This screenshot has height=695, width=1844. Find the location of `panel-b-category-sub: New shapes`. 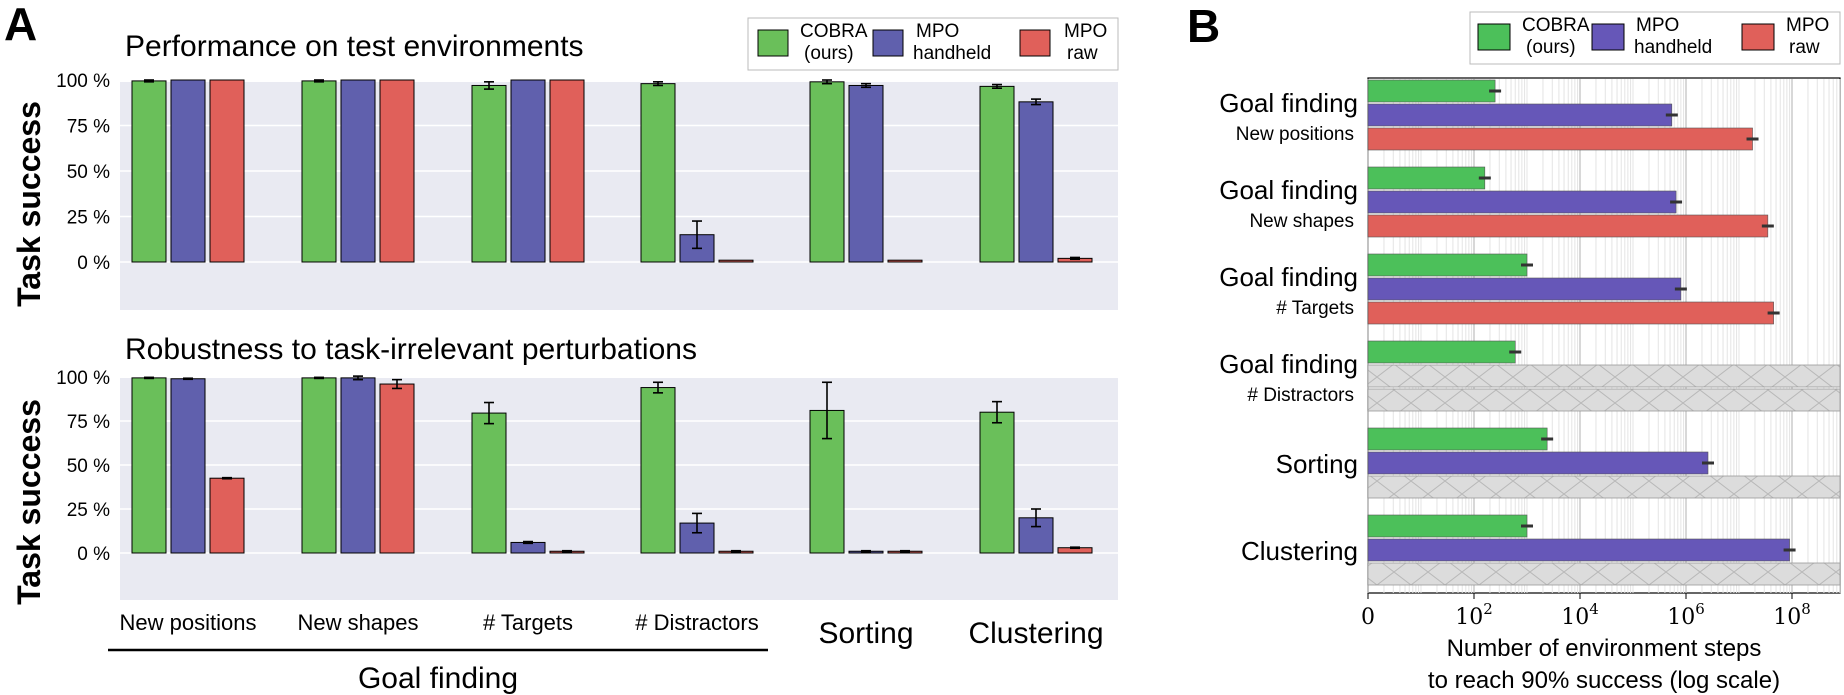

panel-b-category-sub: New shapes is located at coordinates (1301, 221).